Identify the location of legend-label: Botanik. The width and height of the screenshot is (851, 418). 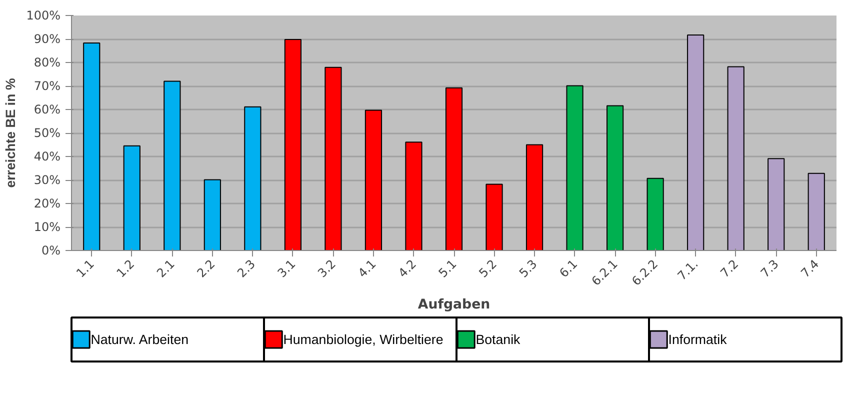
(498, 339).